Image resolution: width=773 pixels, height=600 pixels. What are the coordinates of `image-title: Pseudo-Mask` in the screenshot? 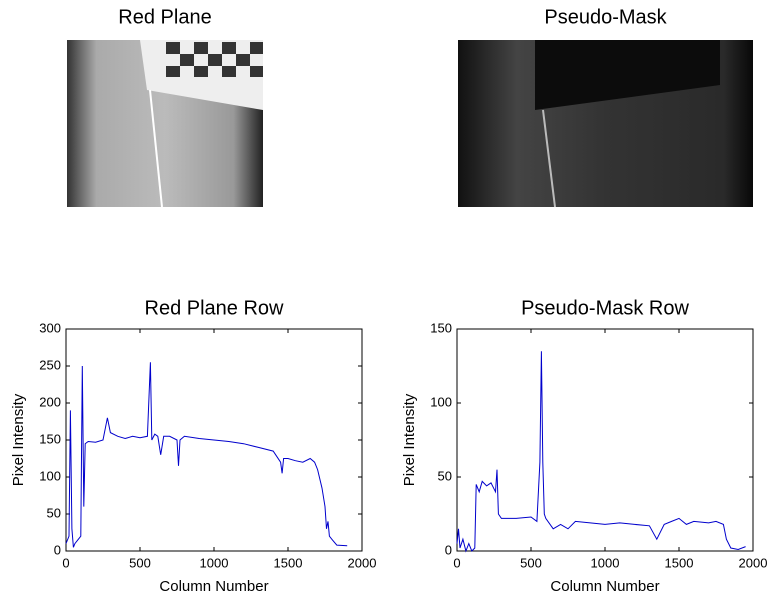 It's located at (605, 17).